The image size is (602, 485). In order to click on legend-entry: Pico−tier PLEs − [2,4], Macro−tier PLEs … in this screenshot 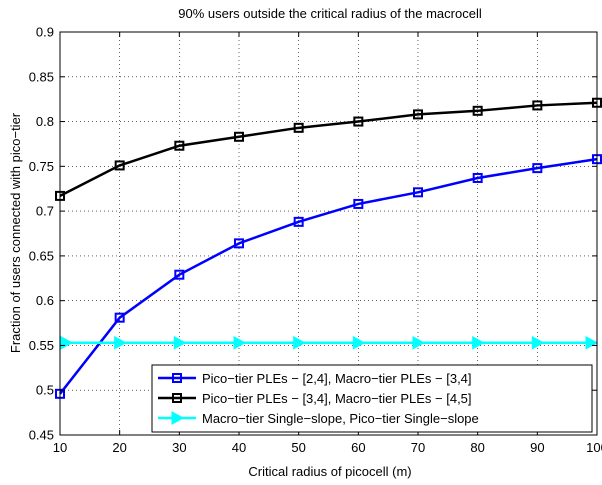, I will do `click(315, 378)`.